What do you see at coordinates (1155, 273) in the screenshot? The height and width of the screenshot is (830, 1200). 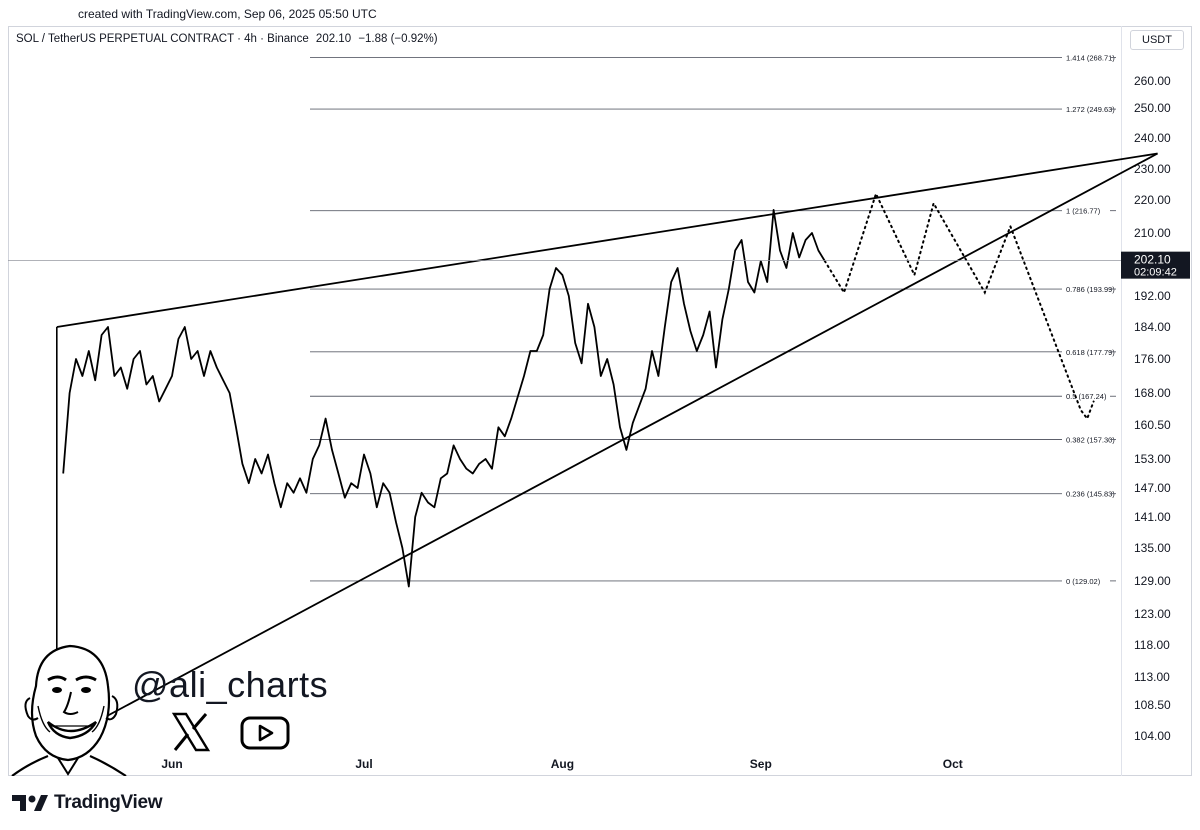 I see `bar-countdown: 02:09:42` at bounding box center [1155, 273].